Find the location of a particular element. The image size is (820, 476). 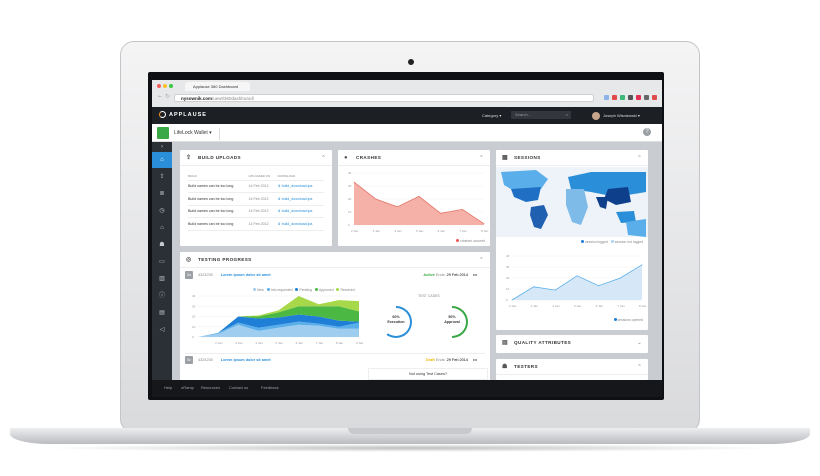

sidebar-item-megaphone-icon: ◁ is located at coordinates (162, 330).